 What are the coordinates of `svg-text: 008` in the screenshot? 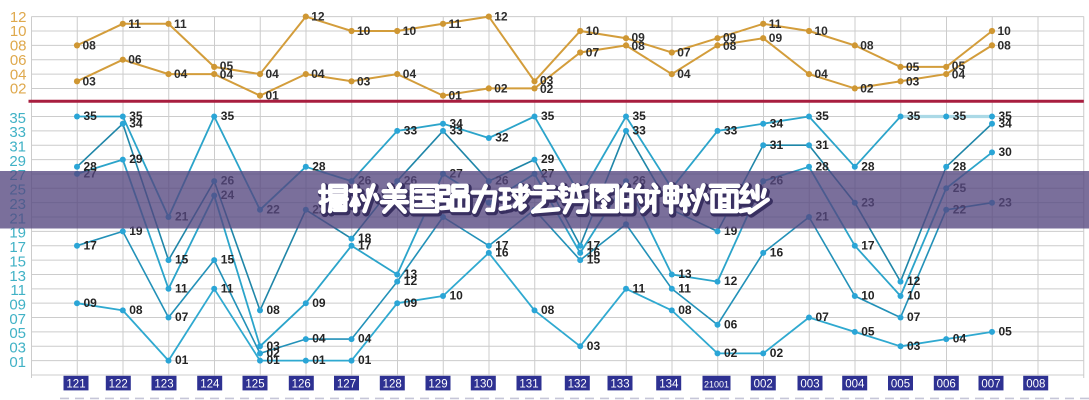 It's located at (1035, 384).